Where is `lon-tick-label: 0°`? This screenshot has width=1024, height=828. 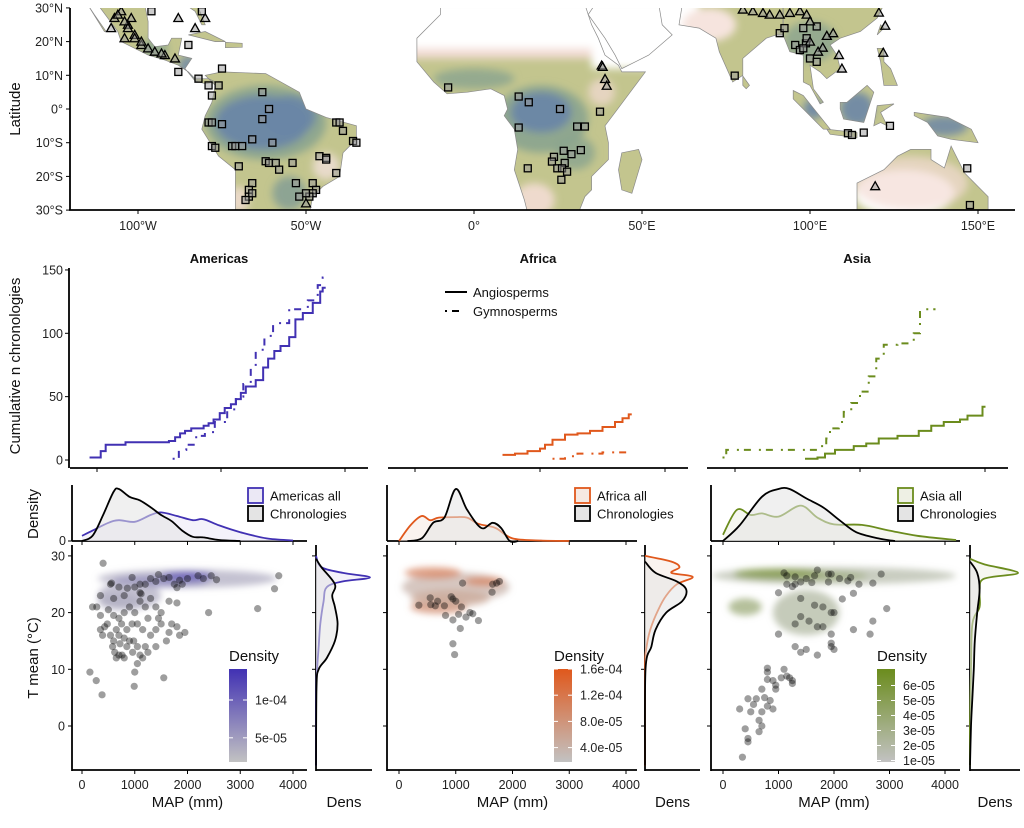
lon-tick-label: 0° is located at coordinates (474, 226).